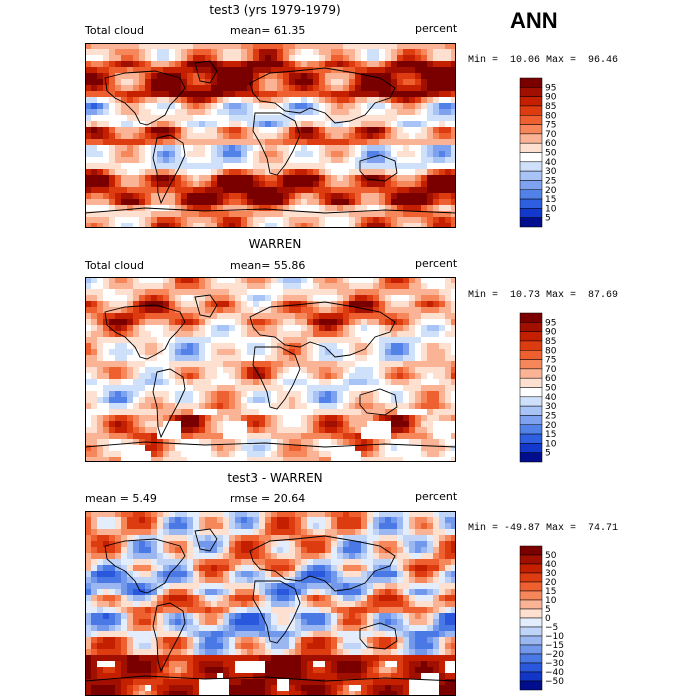  What do you see at coordinates (270, 135) in the screenshot?
I see `panel-1-map` at bounding box center [270, 135].